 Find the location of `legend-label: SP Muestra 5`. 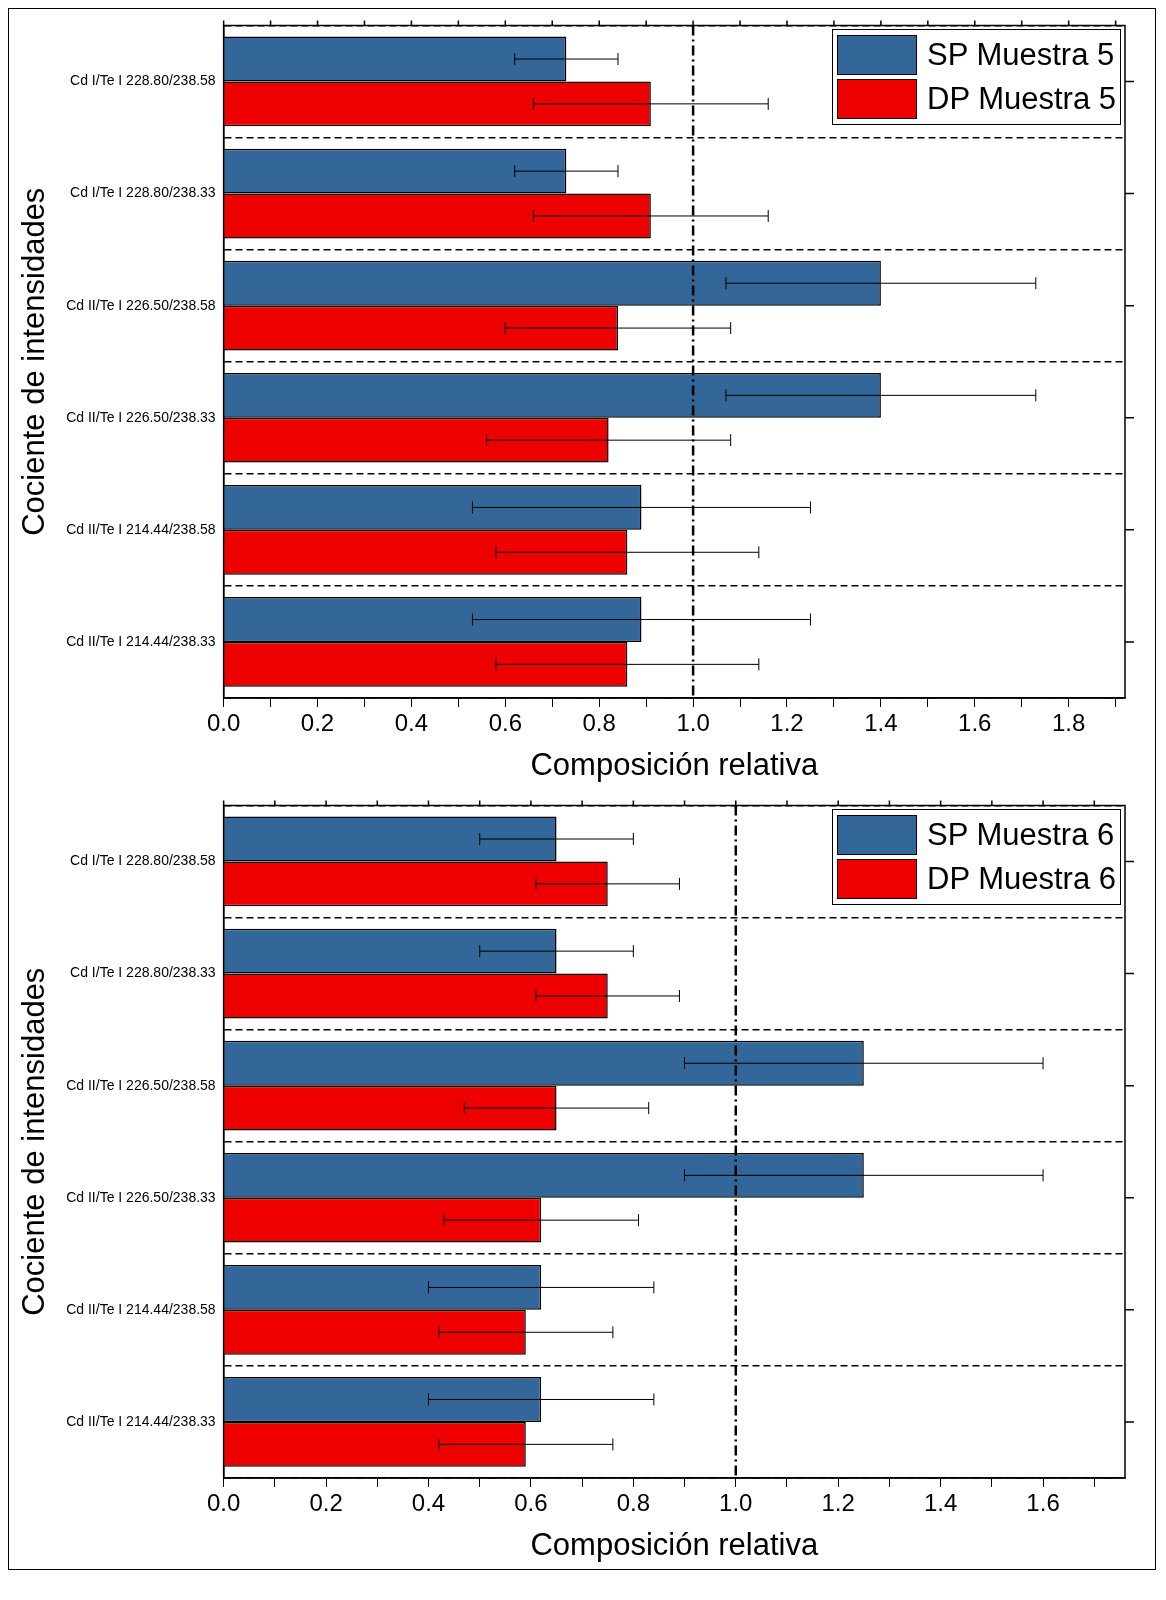

legend-label: SP Muestra 5 is located at coordinates (1021, 55).